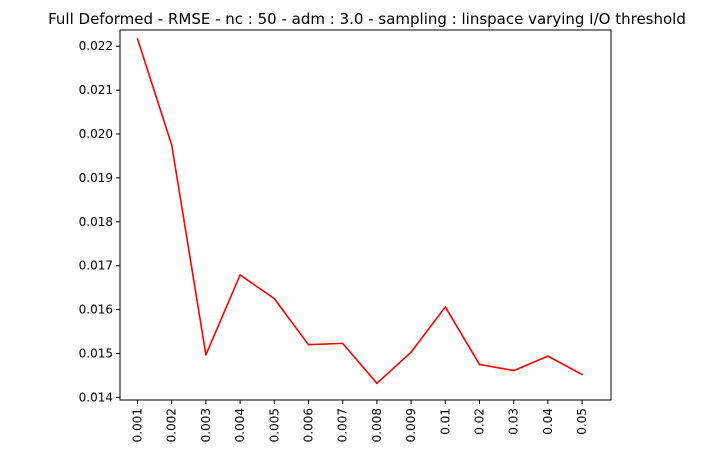 Image resolution: width=725 pixels, height=461 pixels. Describe the element at coordinates (96, 90) in the screenshot. I see `y-tick-label: 0.021` at that location.